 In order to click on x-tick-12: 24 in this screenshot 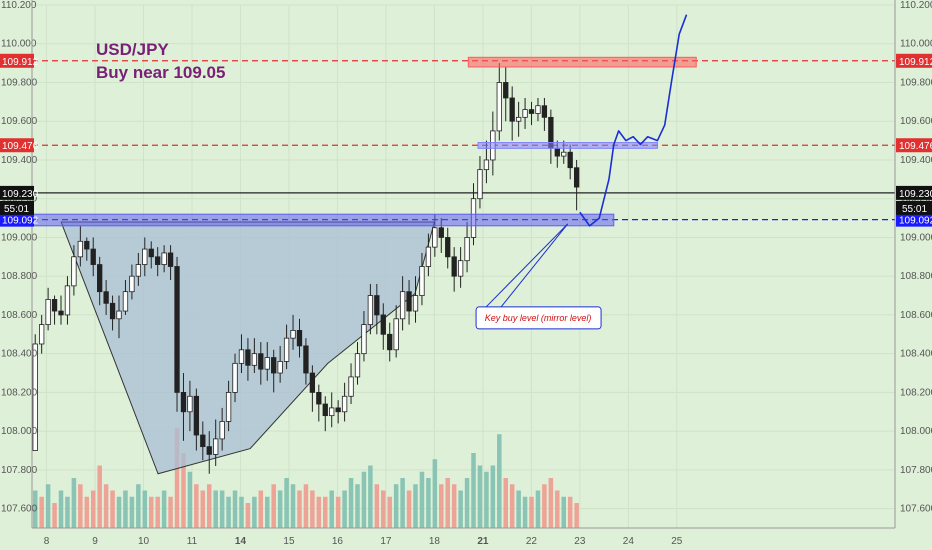, I will do `click(629, 541)`.